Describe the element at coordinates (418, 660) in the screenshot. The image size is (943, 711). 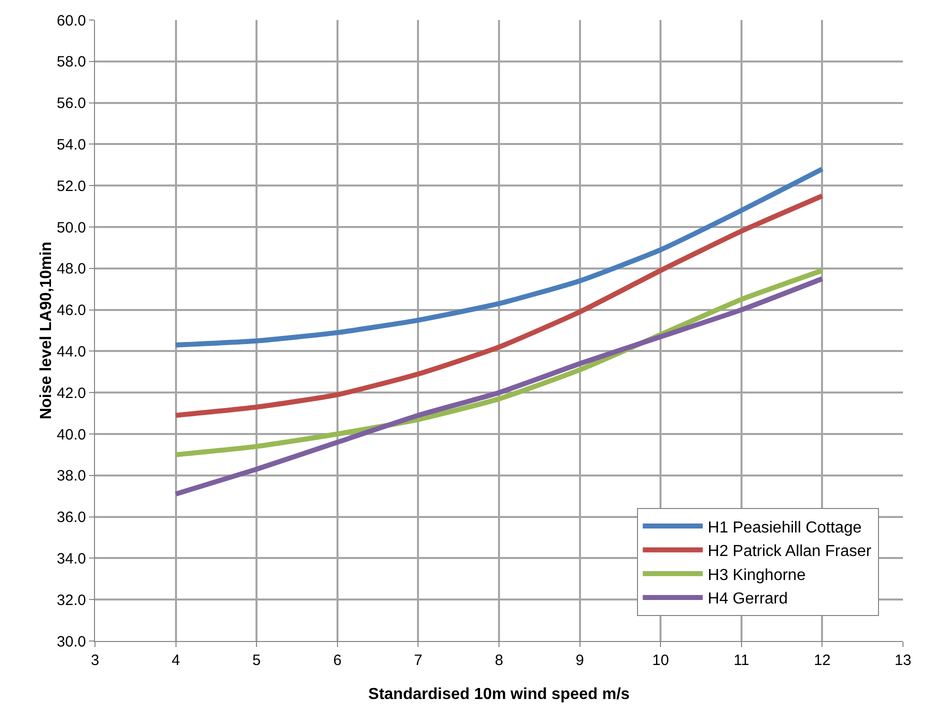
I see `x-tick-label: 7` at that location.